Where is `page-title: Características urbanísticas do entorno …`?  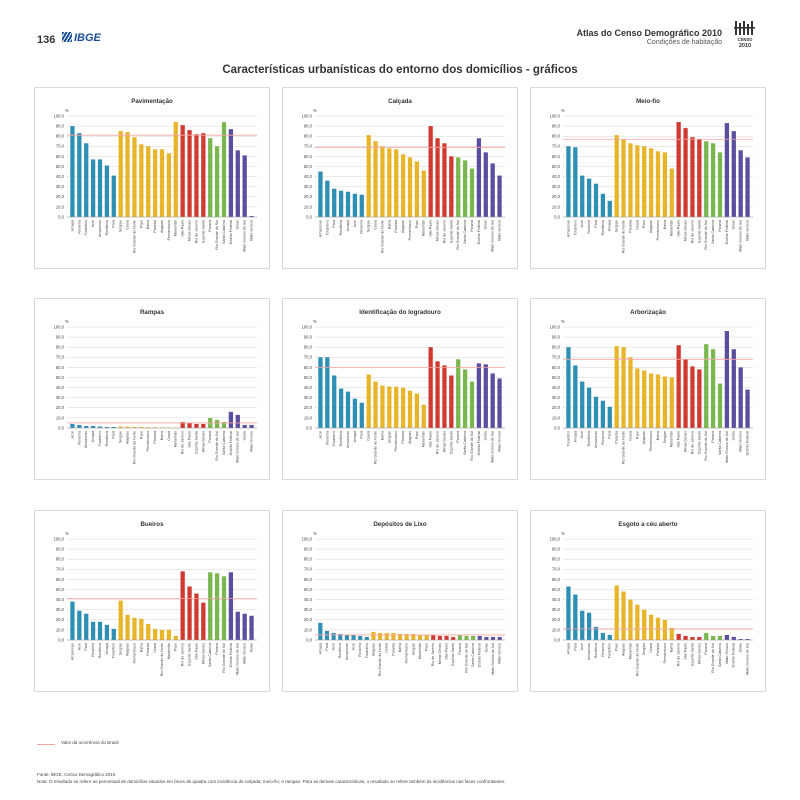
page-title: Características urbanísticas do entorno … is located at coordinates (400, 70).